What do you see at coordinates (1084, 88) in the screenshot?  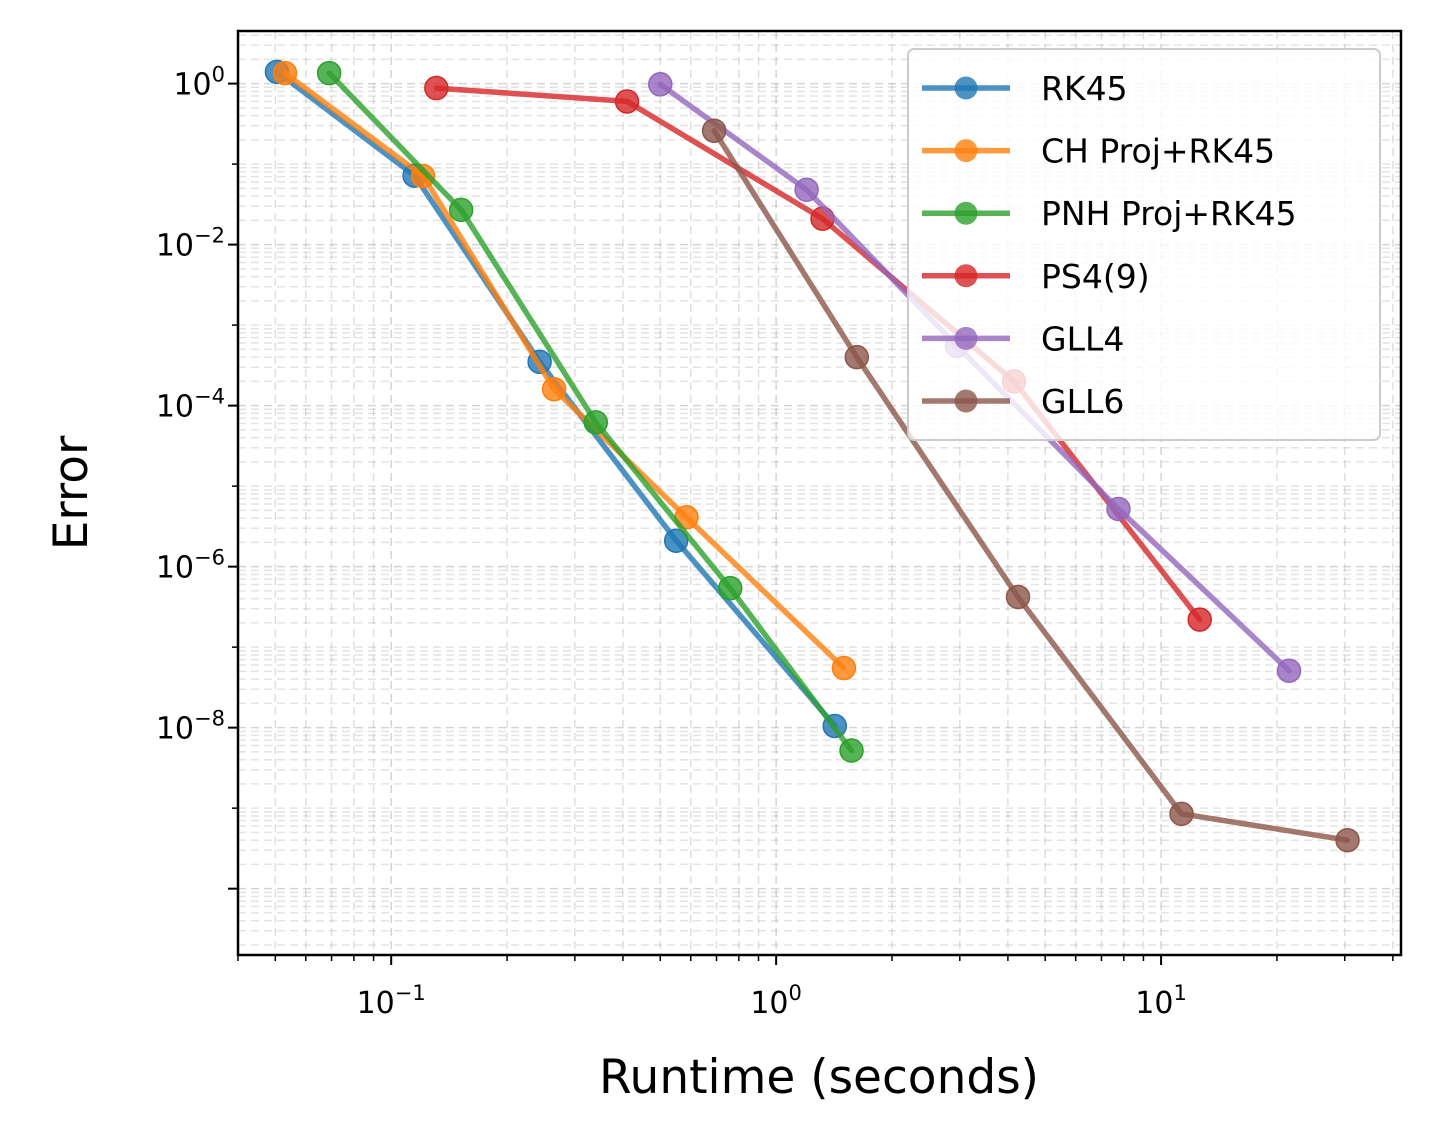 I see `legend-label: RK45` at bounding box center [1084, 88].